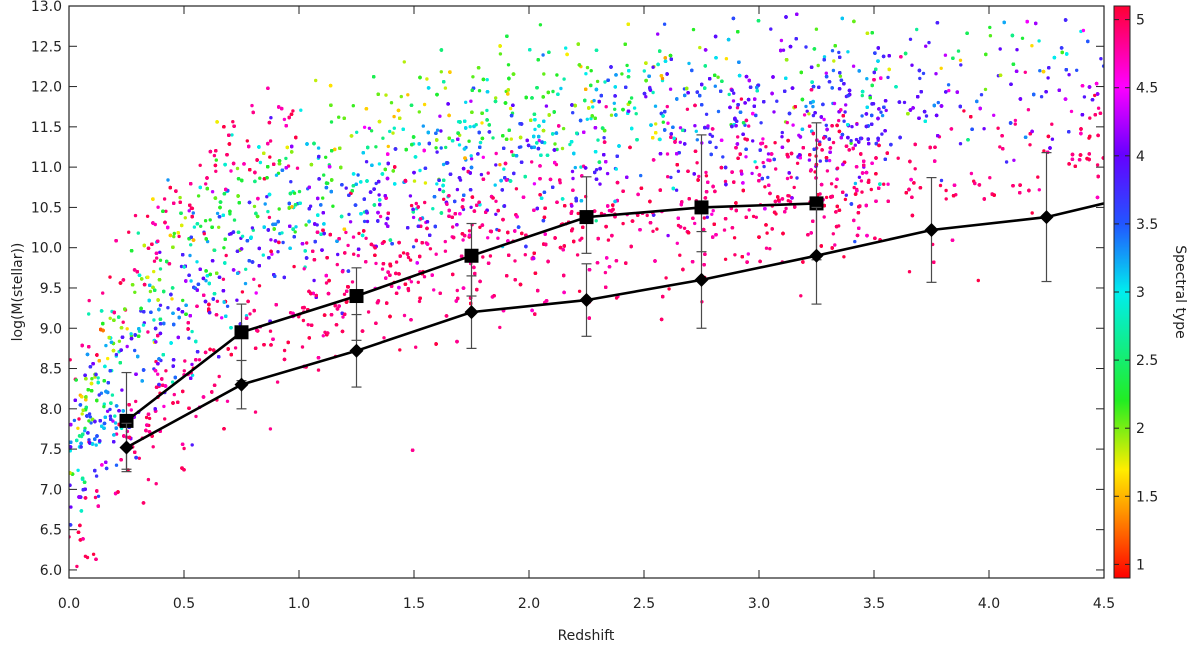 Image resolution: width=1200 pixels, height=645 pixels. I want to click on x-tick-label: 4.5, so click(1104, 604).